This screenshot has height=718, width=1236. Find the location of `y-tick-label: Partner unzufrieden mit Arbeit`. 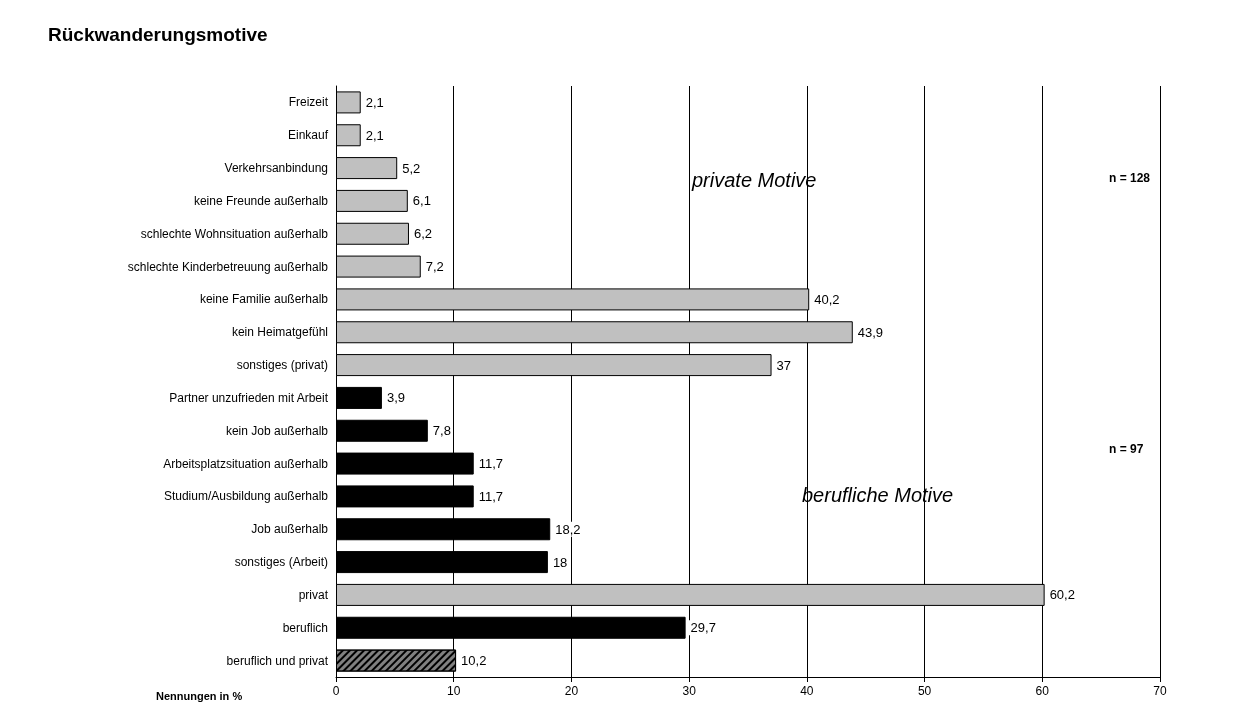

y-tick-label: Partner unzufrieden mit Arbeit is located at coordinates (249, 397).